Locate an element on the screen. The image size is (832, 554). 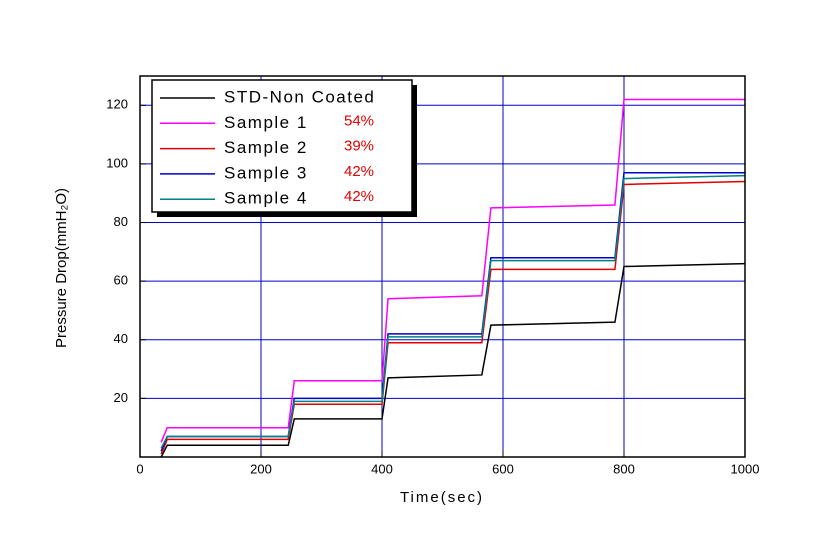
legend-label: Sample 2 is located at coordinates (266, 147).